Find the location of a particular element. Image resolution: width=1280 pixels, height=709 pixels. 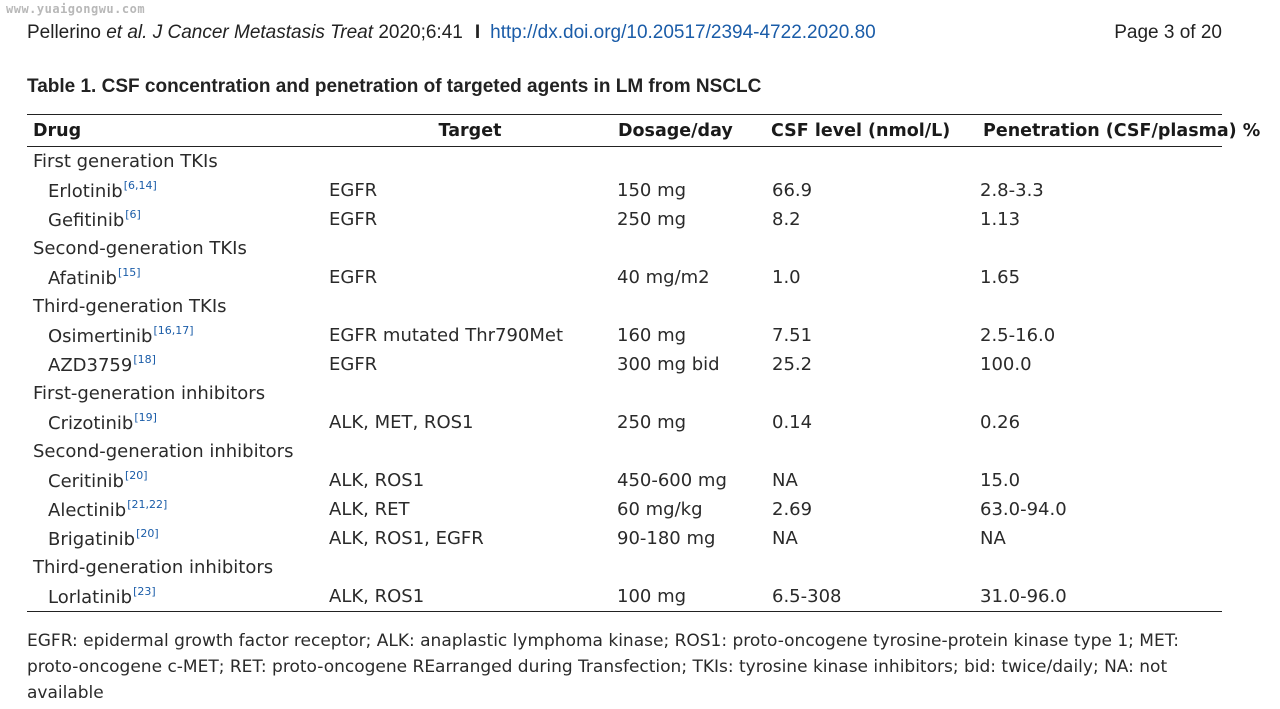

csf-level-cell: 1.0 is located at coordinates (786, 277).